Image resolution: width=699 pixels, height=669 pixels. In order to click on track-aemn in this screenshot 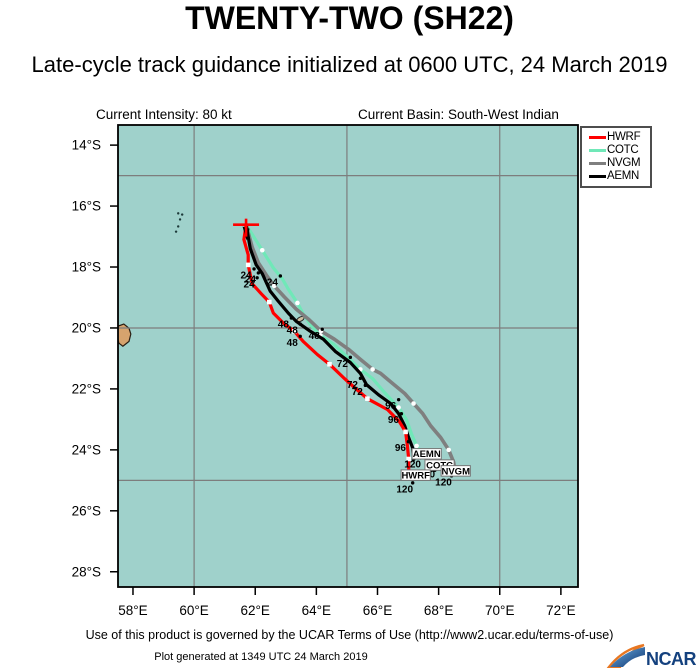, I will do `click(330, 342)`.